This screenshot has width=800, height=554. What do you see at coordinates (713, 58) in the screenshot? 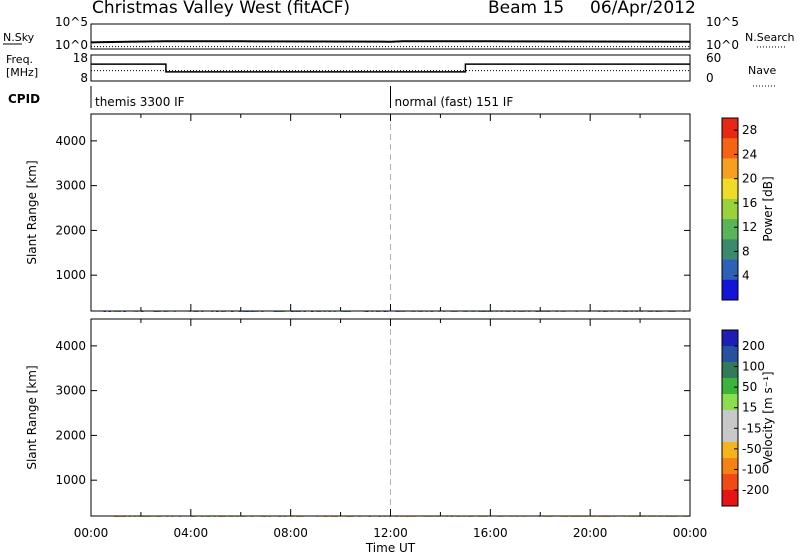
I see `frequency-right-tick-top: 60` at bounding box center [713, 58].